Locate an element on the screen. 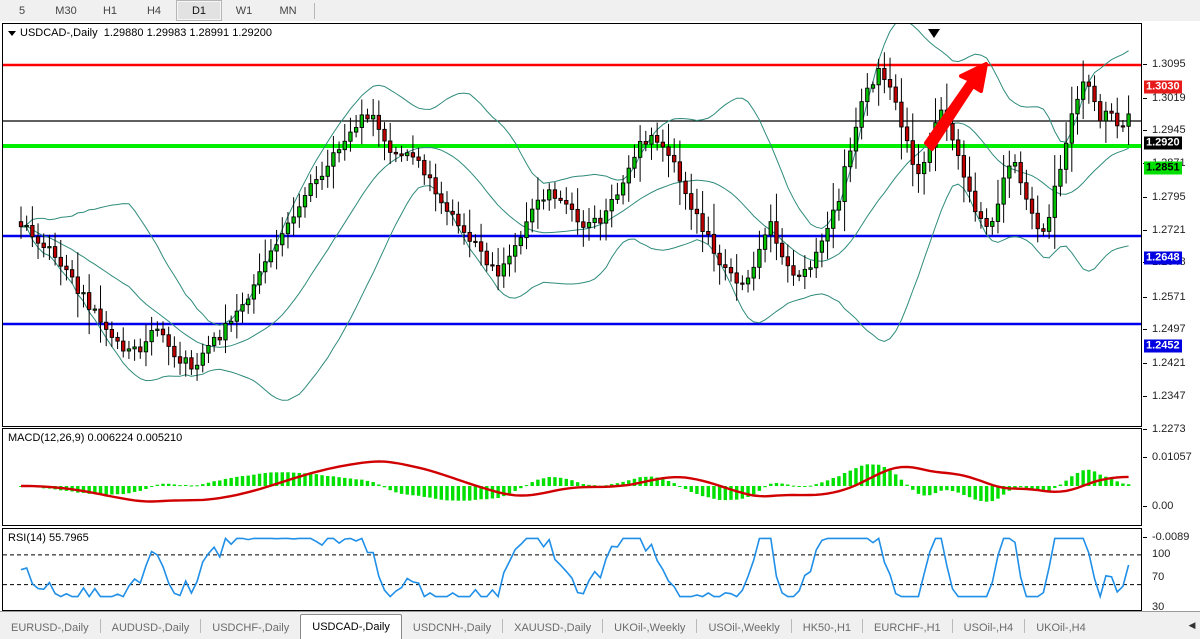  chart-tab-eurchf-h1: EURCHF-,H1 is located at coordinates (907, 628).